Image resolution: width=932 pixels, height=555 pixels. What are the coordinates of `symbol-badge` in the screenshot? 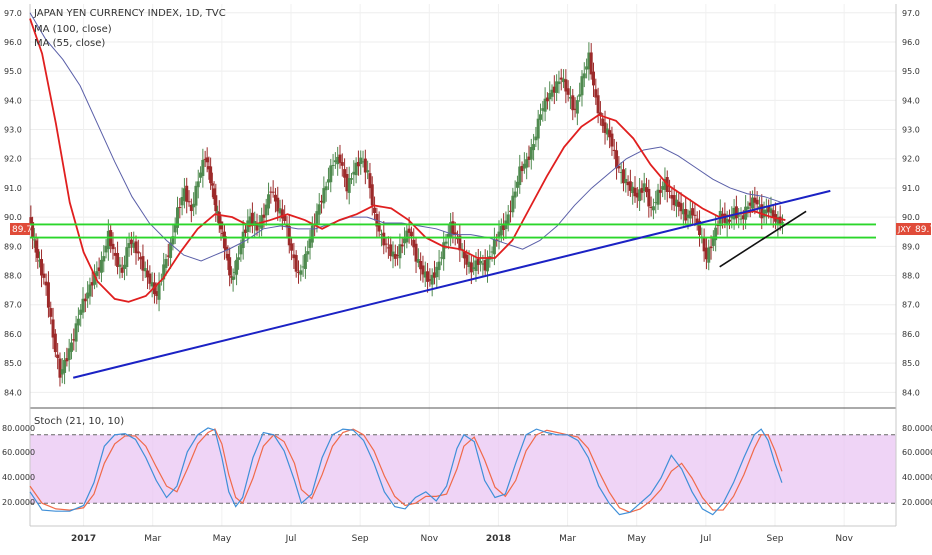 It's located at (904, 229).